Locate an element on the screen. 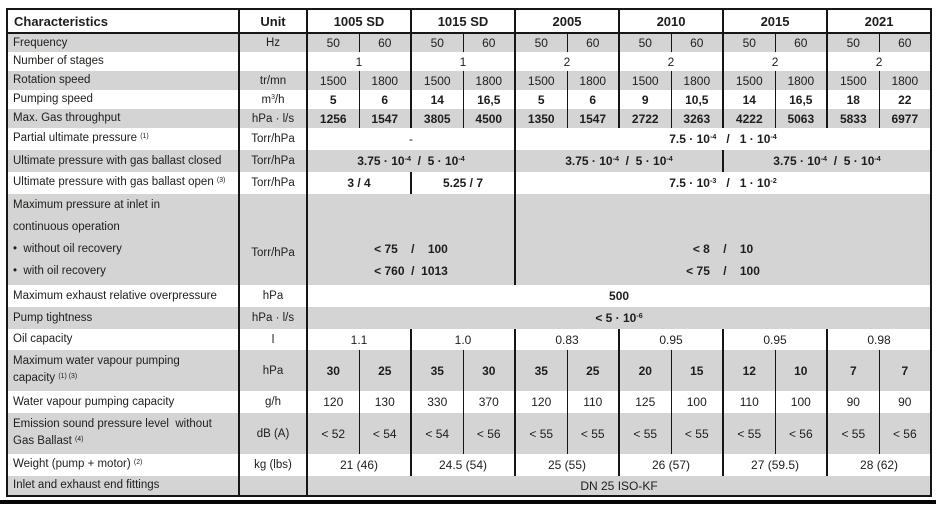 This screenshot has height=508, width=936. model-header: 2005 is located at coordinates (568, 21).